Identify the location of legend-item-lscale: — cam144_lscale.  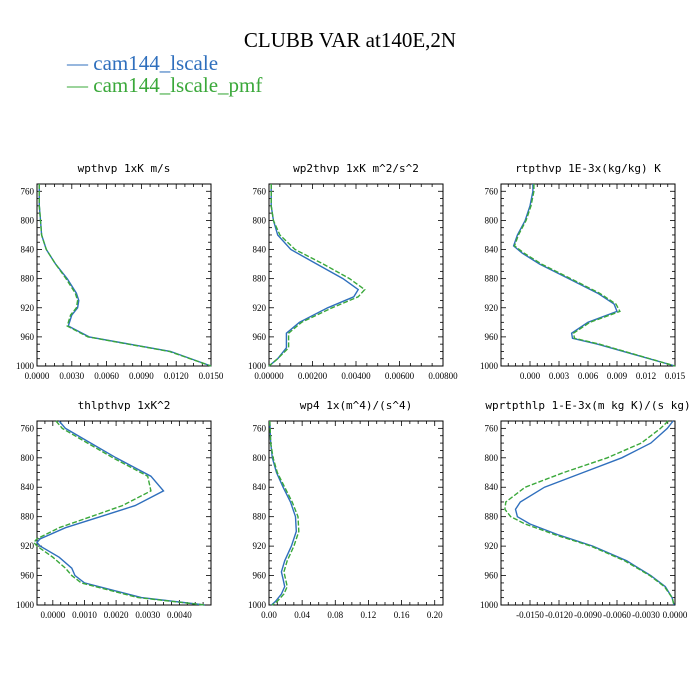
(142, 63).